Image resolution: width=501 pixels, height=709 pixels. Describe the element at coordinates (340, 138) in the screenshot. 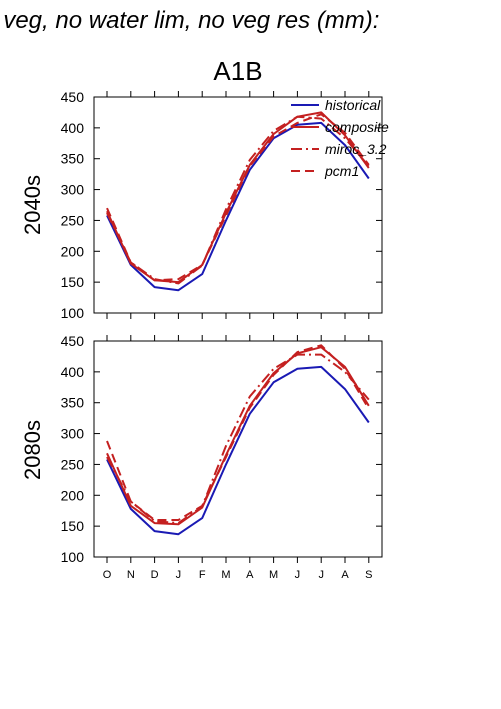

I see `legend: historical composite miroc_3.2 pcm1` at that location.